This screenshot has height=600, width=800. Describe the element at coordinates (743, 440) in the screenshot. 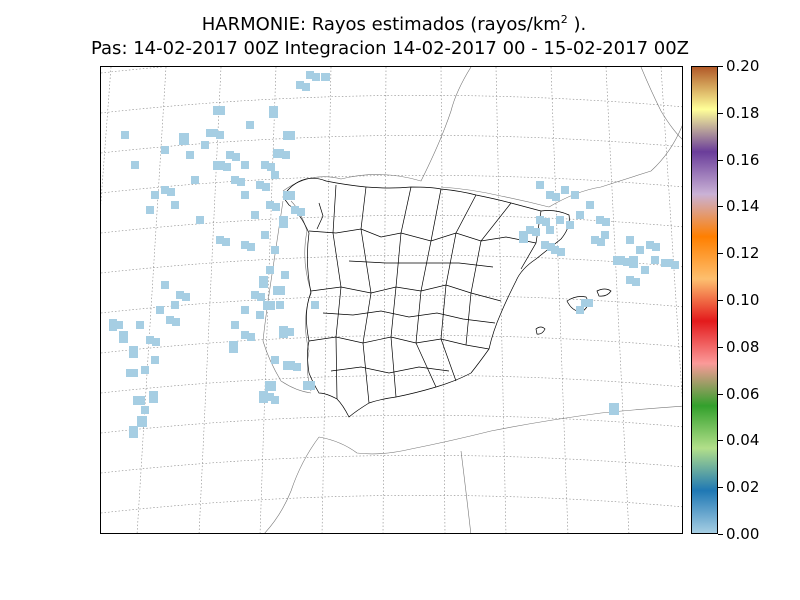

I see `colorbar-label: 0.04` at that location.